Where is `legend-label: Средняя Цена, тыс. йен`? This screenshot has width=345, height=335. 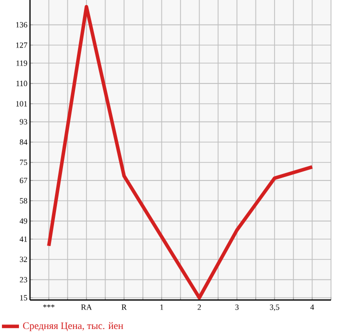
legend-label: Средняя Цена, тыс. йен is located at coordinates (73, 327).